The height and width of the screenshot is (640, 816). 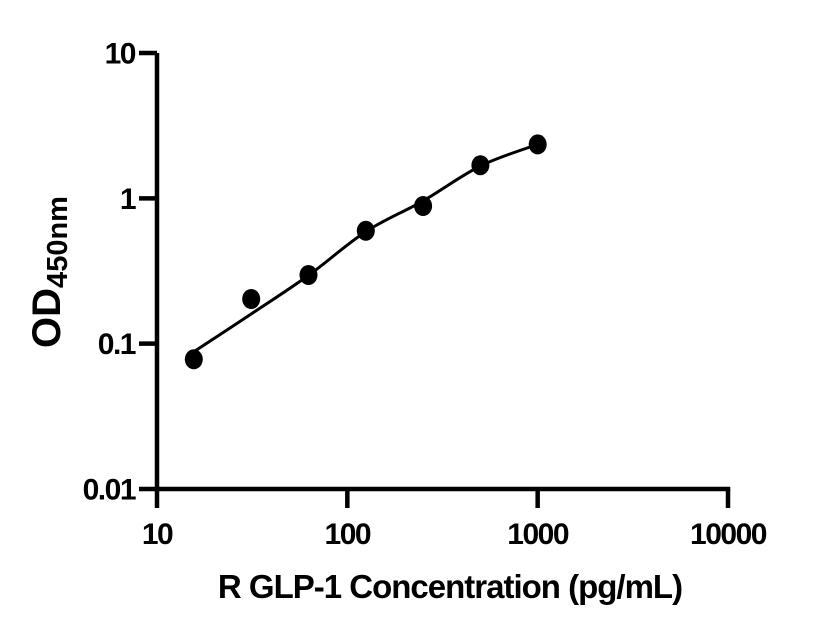 I want to click on fit-curve-line, so click(x=366, y=248).